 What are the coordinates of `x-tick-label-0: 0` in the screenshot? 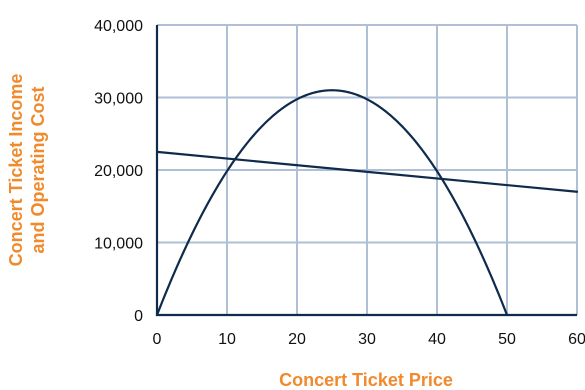 It's located at (157, 339).